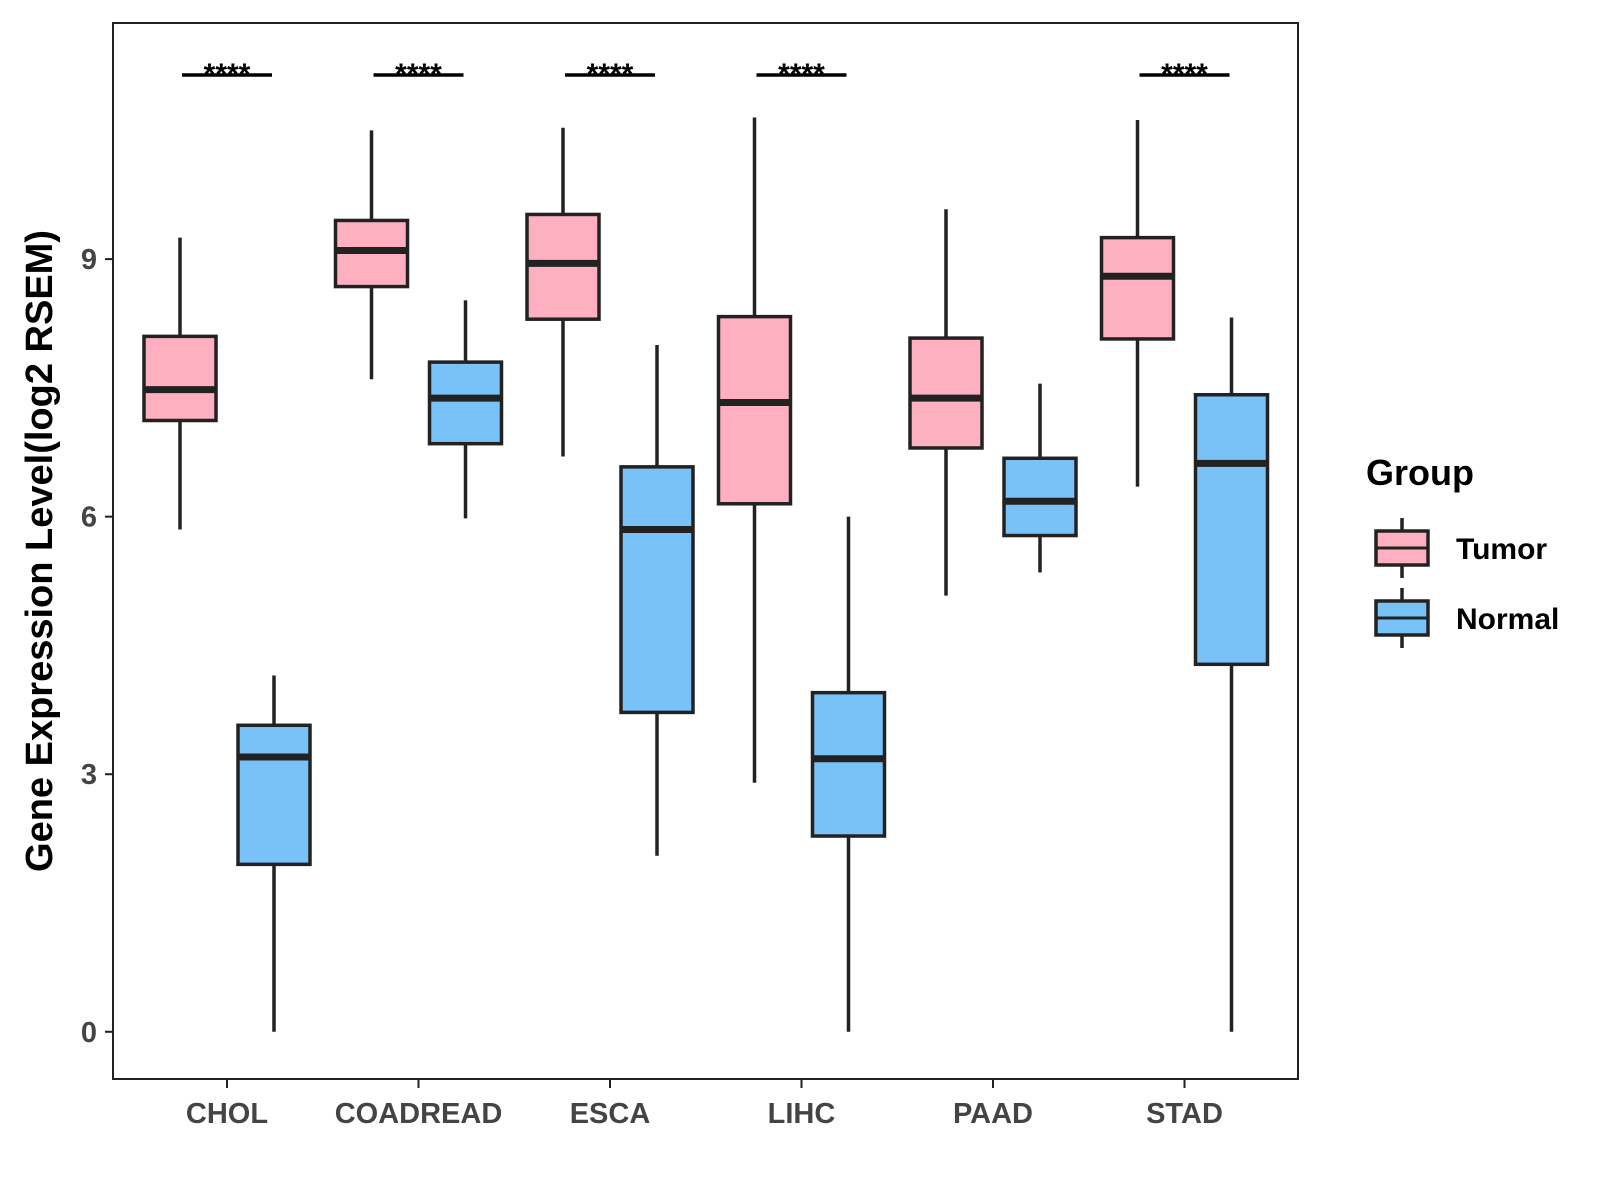 The width and height of the screenshot is (1600, 1200). Describe the element at coordinates (610, 74) in the screenshot. I see `significance-label-esca: ****` at that location.